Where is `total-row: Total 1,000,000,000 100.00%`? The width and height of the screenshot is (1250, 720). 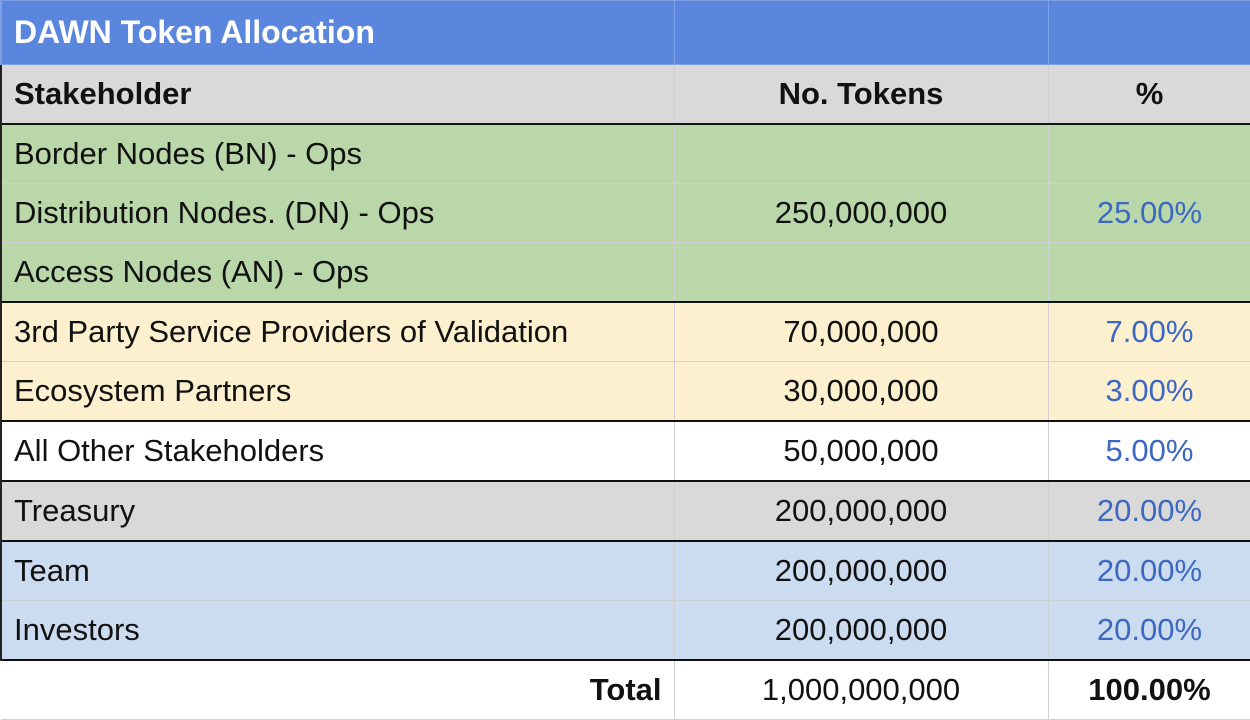
total-row: Total 1,000,000,000 100.00% is located at coordinates (625, 689).